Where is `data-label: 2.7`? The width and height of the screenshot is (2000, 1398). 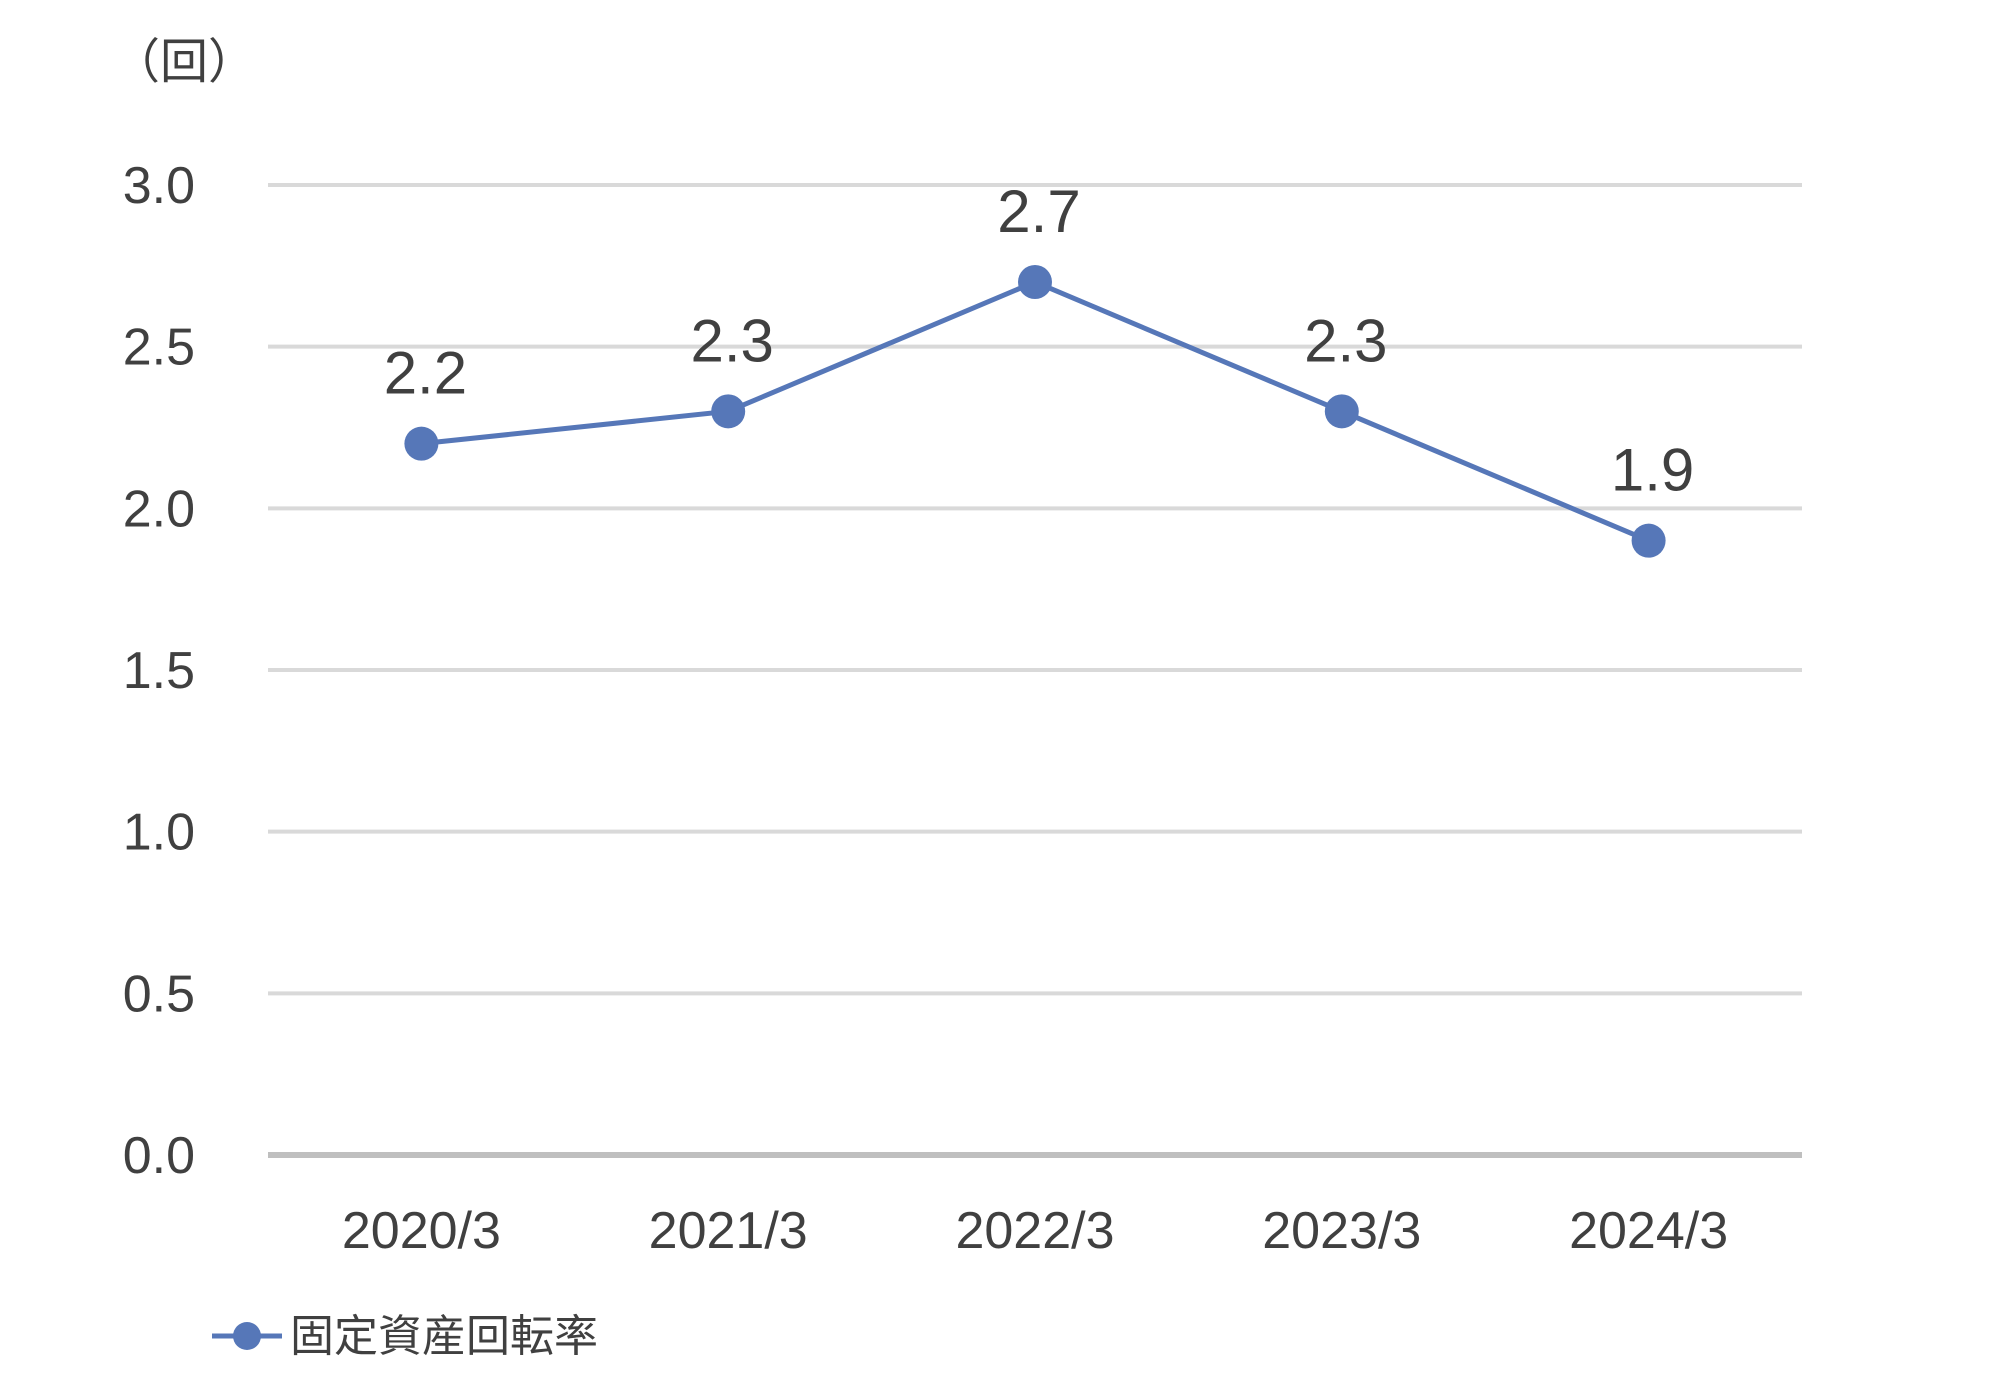
data-label: 2.7 is located at coordinates (1038, 211).